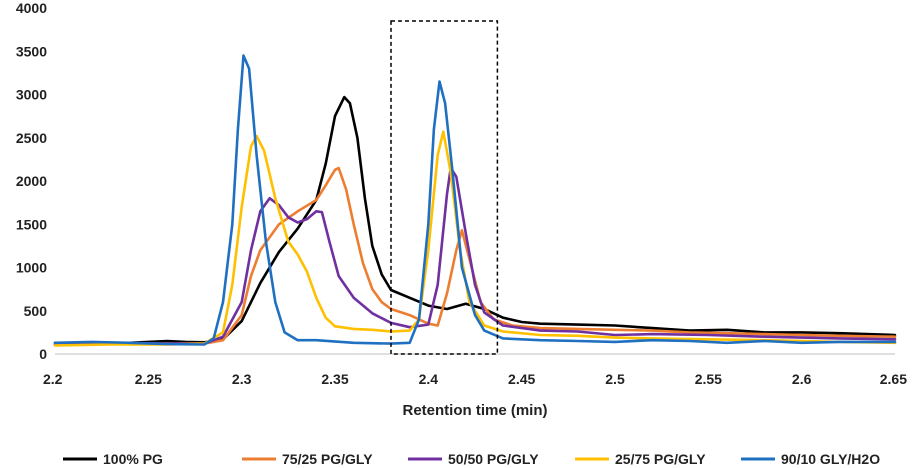  What do you see at coordinates (660, 459) in the screenshot?
I see `legend-label: 25/75 PG/GLY` at bounding box center [660, 459].